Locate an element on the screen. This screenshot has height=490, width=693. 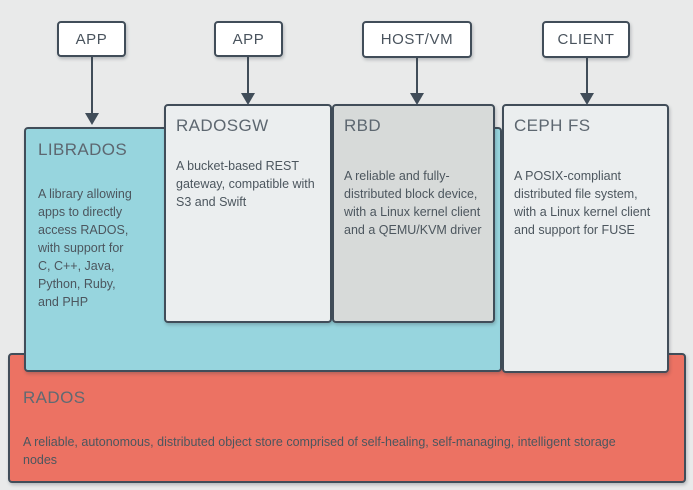
node-host-vm: HOST/VM is located at coordinates (417, 39).